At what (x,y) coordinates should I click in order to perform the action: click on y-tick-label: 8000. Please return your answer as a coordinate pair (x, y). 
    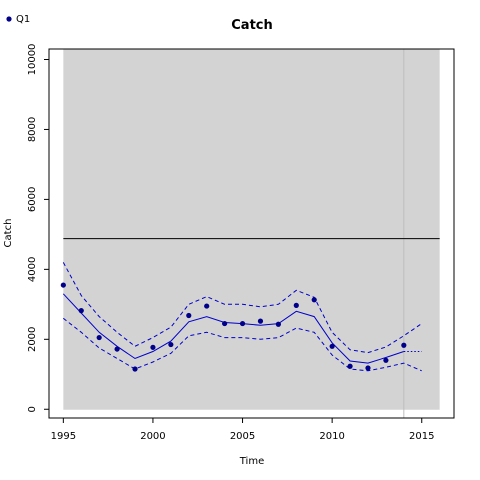
    Looking at the image, I should click on (32, 129).